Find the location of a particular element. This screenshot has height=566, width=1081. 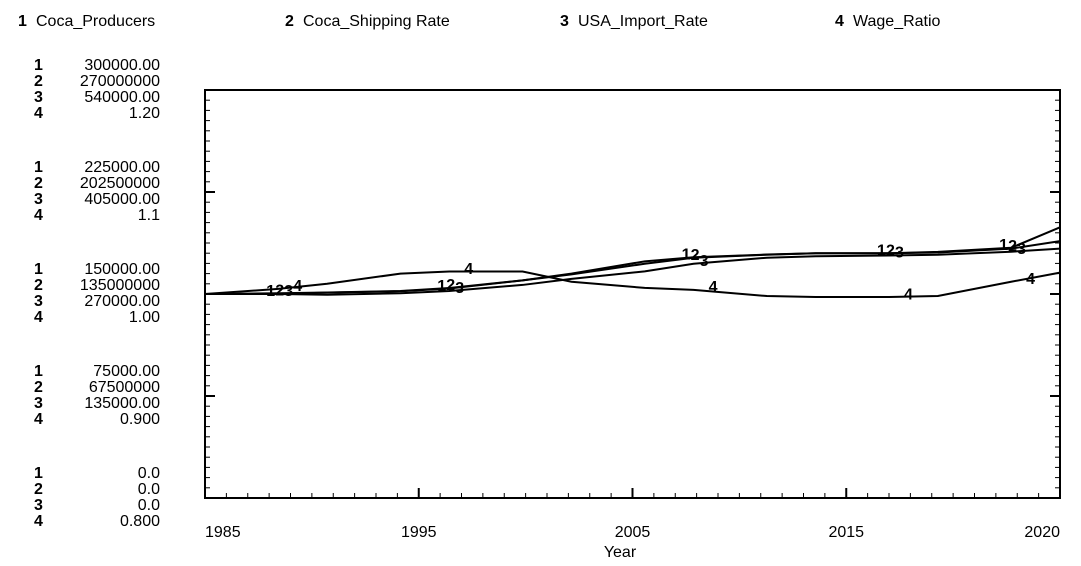

y-tick-label: 0.800 is located at coordinates (140, 521).